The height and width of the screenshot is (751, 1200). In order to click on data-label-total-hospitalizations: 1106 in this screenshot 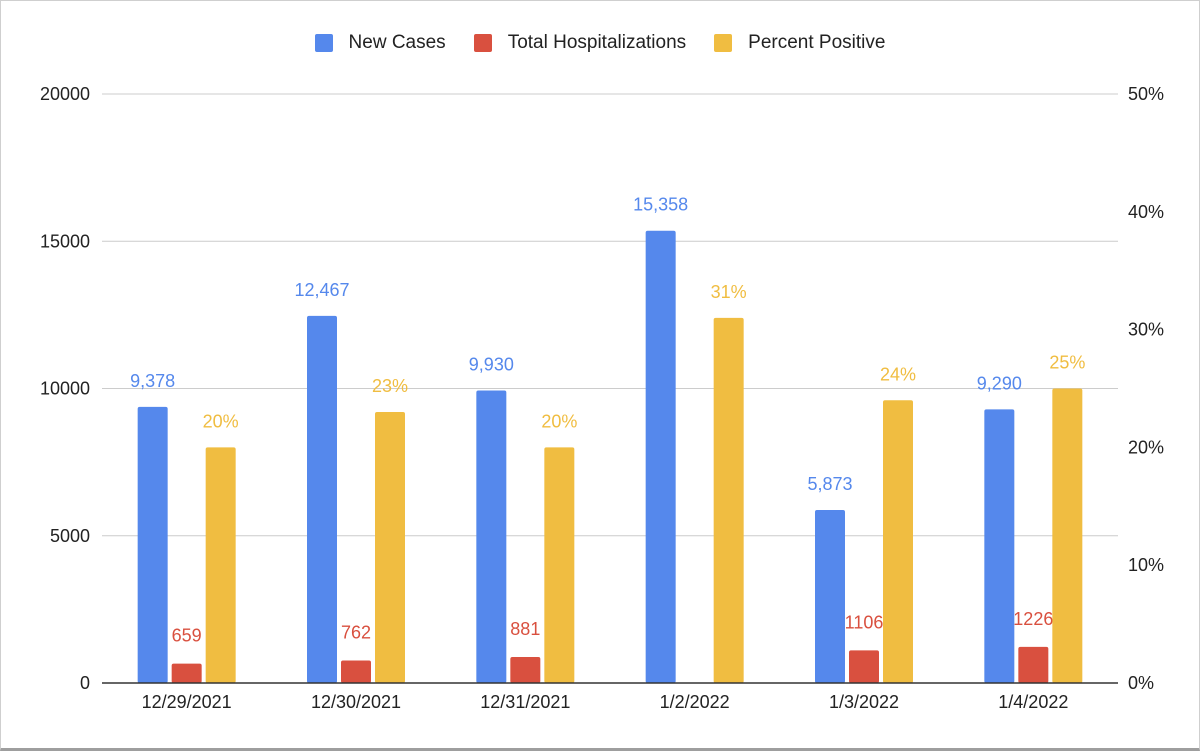, I will do `click(864, 622)`.